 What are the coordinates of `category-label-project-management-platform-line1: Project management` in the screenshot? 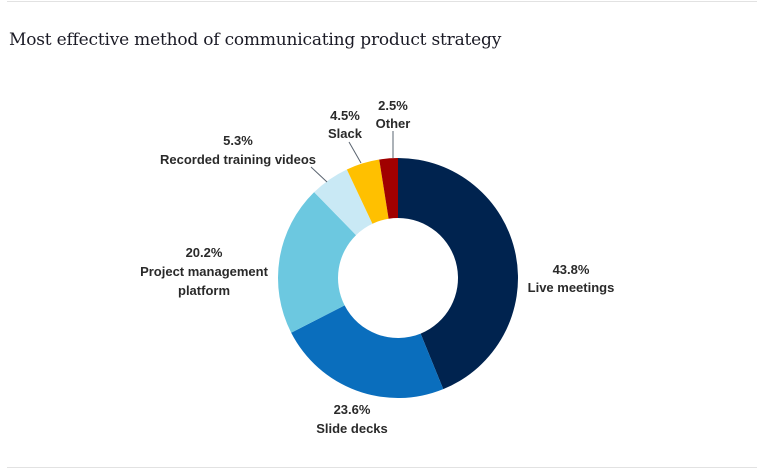 It's located at (204, 271).